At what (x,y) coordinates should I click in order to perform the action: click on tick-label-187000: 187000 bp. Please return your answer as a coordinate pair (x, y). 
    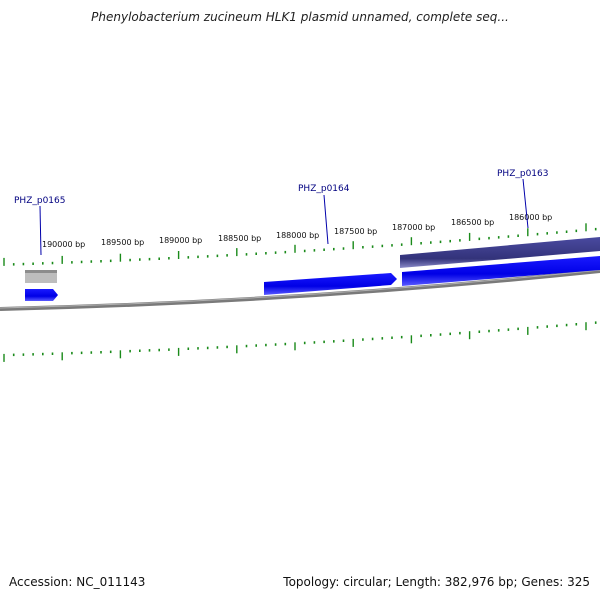
    Looking at the image, I should click on (413, 227).